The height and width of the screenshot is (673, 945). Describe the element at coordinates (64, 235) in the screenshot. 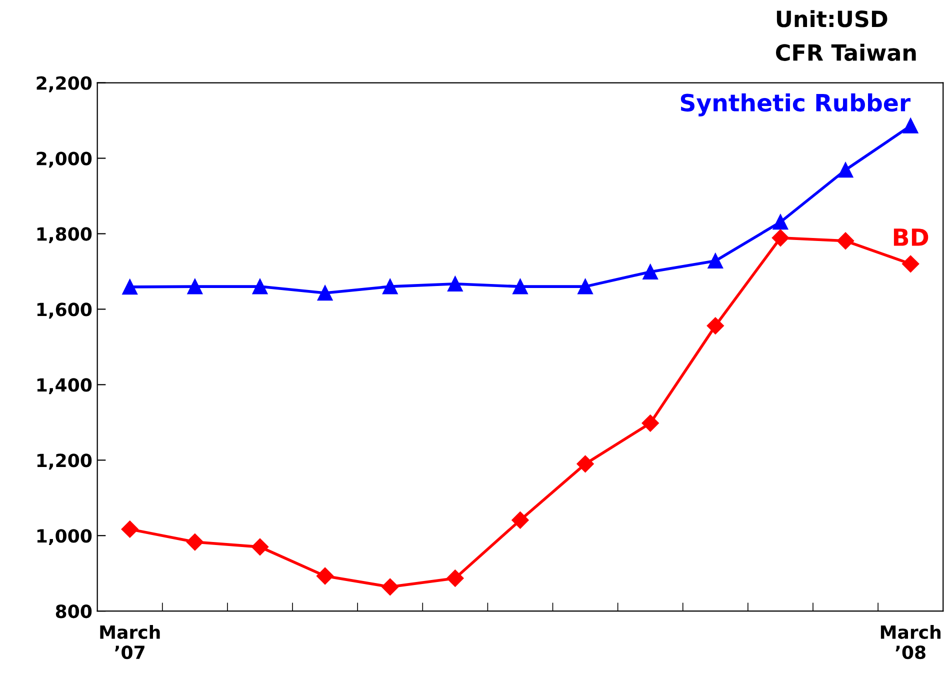

I see `y-tick-label: 1,800` at that location.